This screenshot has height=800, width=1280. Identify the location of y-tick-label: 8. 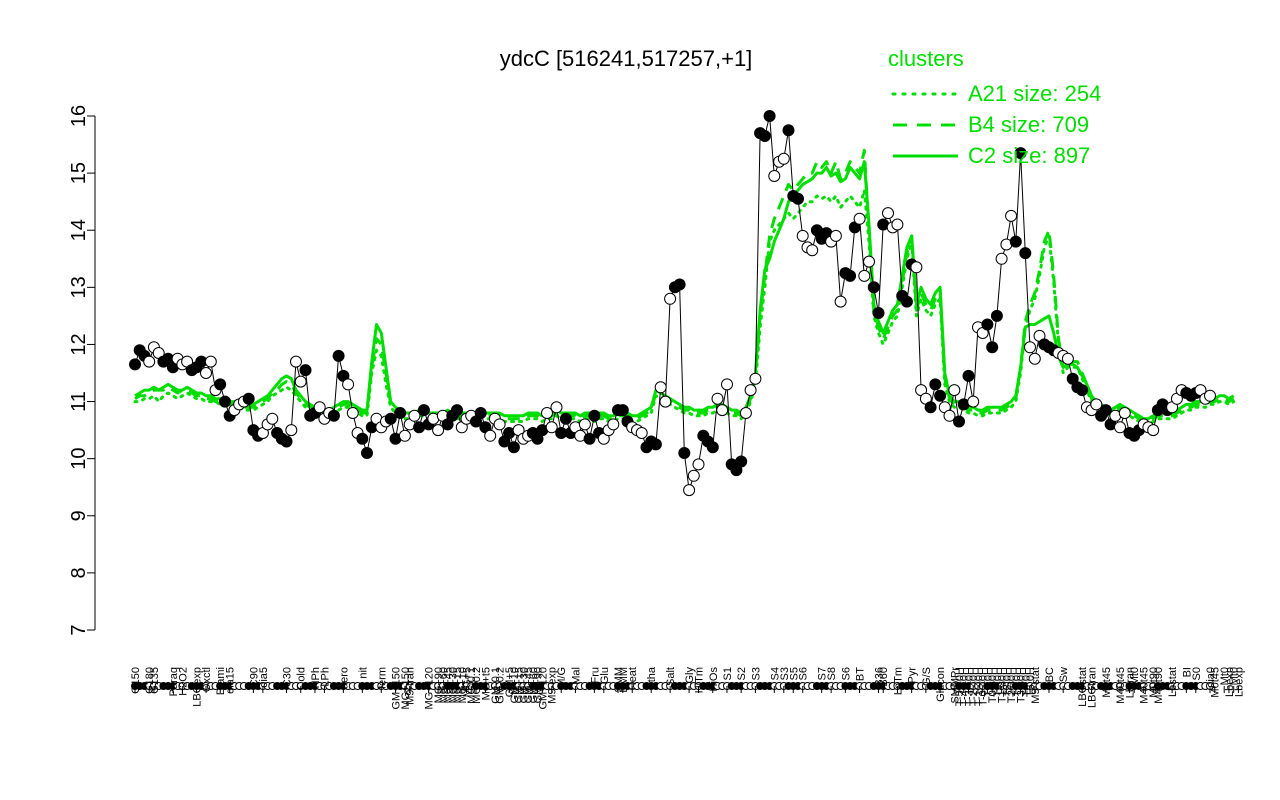
(79, 572).